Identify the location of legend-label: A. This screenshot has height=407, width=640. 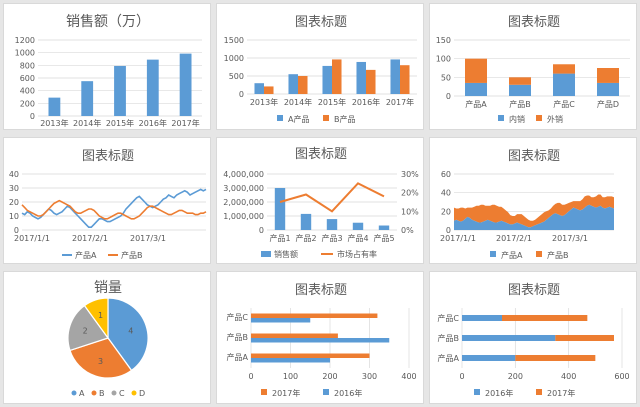
(82, 393).